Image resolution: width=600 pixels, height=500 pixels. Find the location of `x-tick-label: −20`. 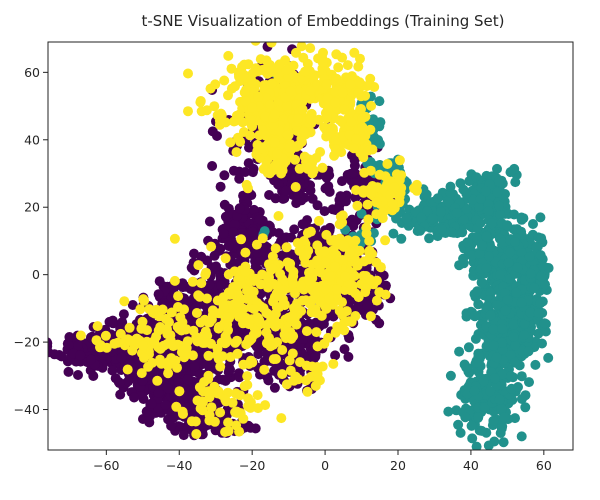

x-tick-label: −20 is located at coordinates (252, 465).